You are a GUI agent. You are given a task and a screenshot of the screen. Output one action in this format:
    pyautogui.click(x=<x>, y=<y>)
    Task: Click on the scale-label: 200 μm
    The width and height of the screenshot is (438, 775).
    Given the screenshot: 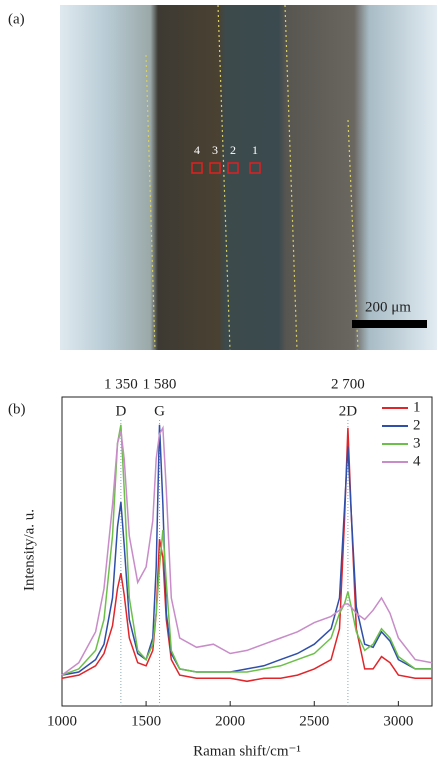 What is the action you would take?
    pyautogui.click(x=388, y=307)
    